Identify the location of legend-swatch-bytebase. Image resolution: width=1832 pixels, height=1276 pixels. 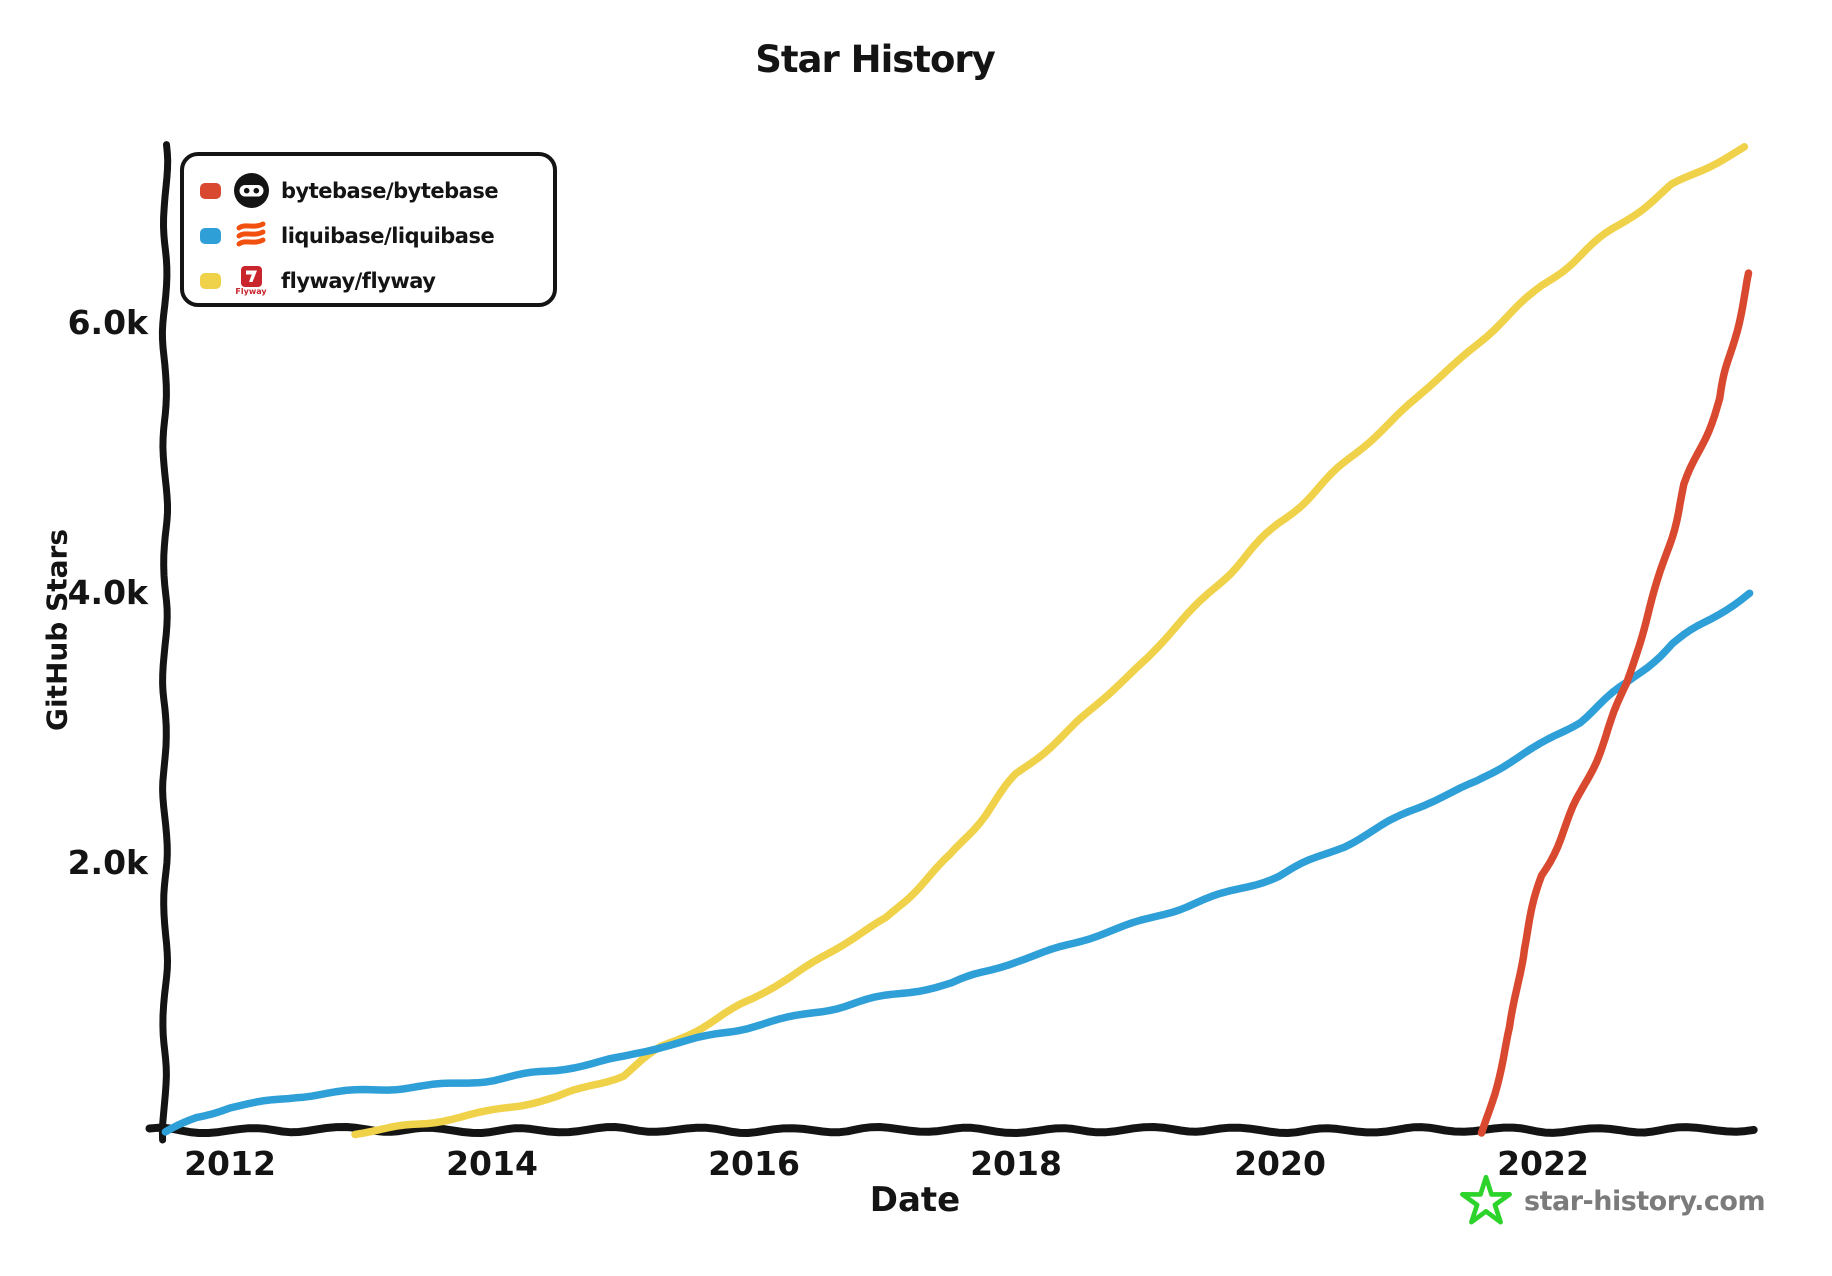
(210, 190).